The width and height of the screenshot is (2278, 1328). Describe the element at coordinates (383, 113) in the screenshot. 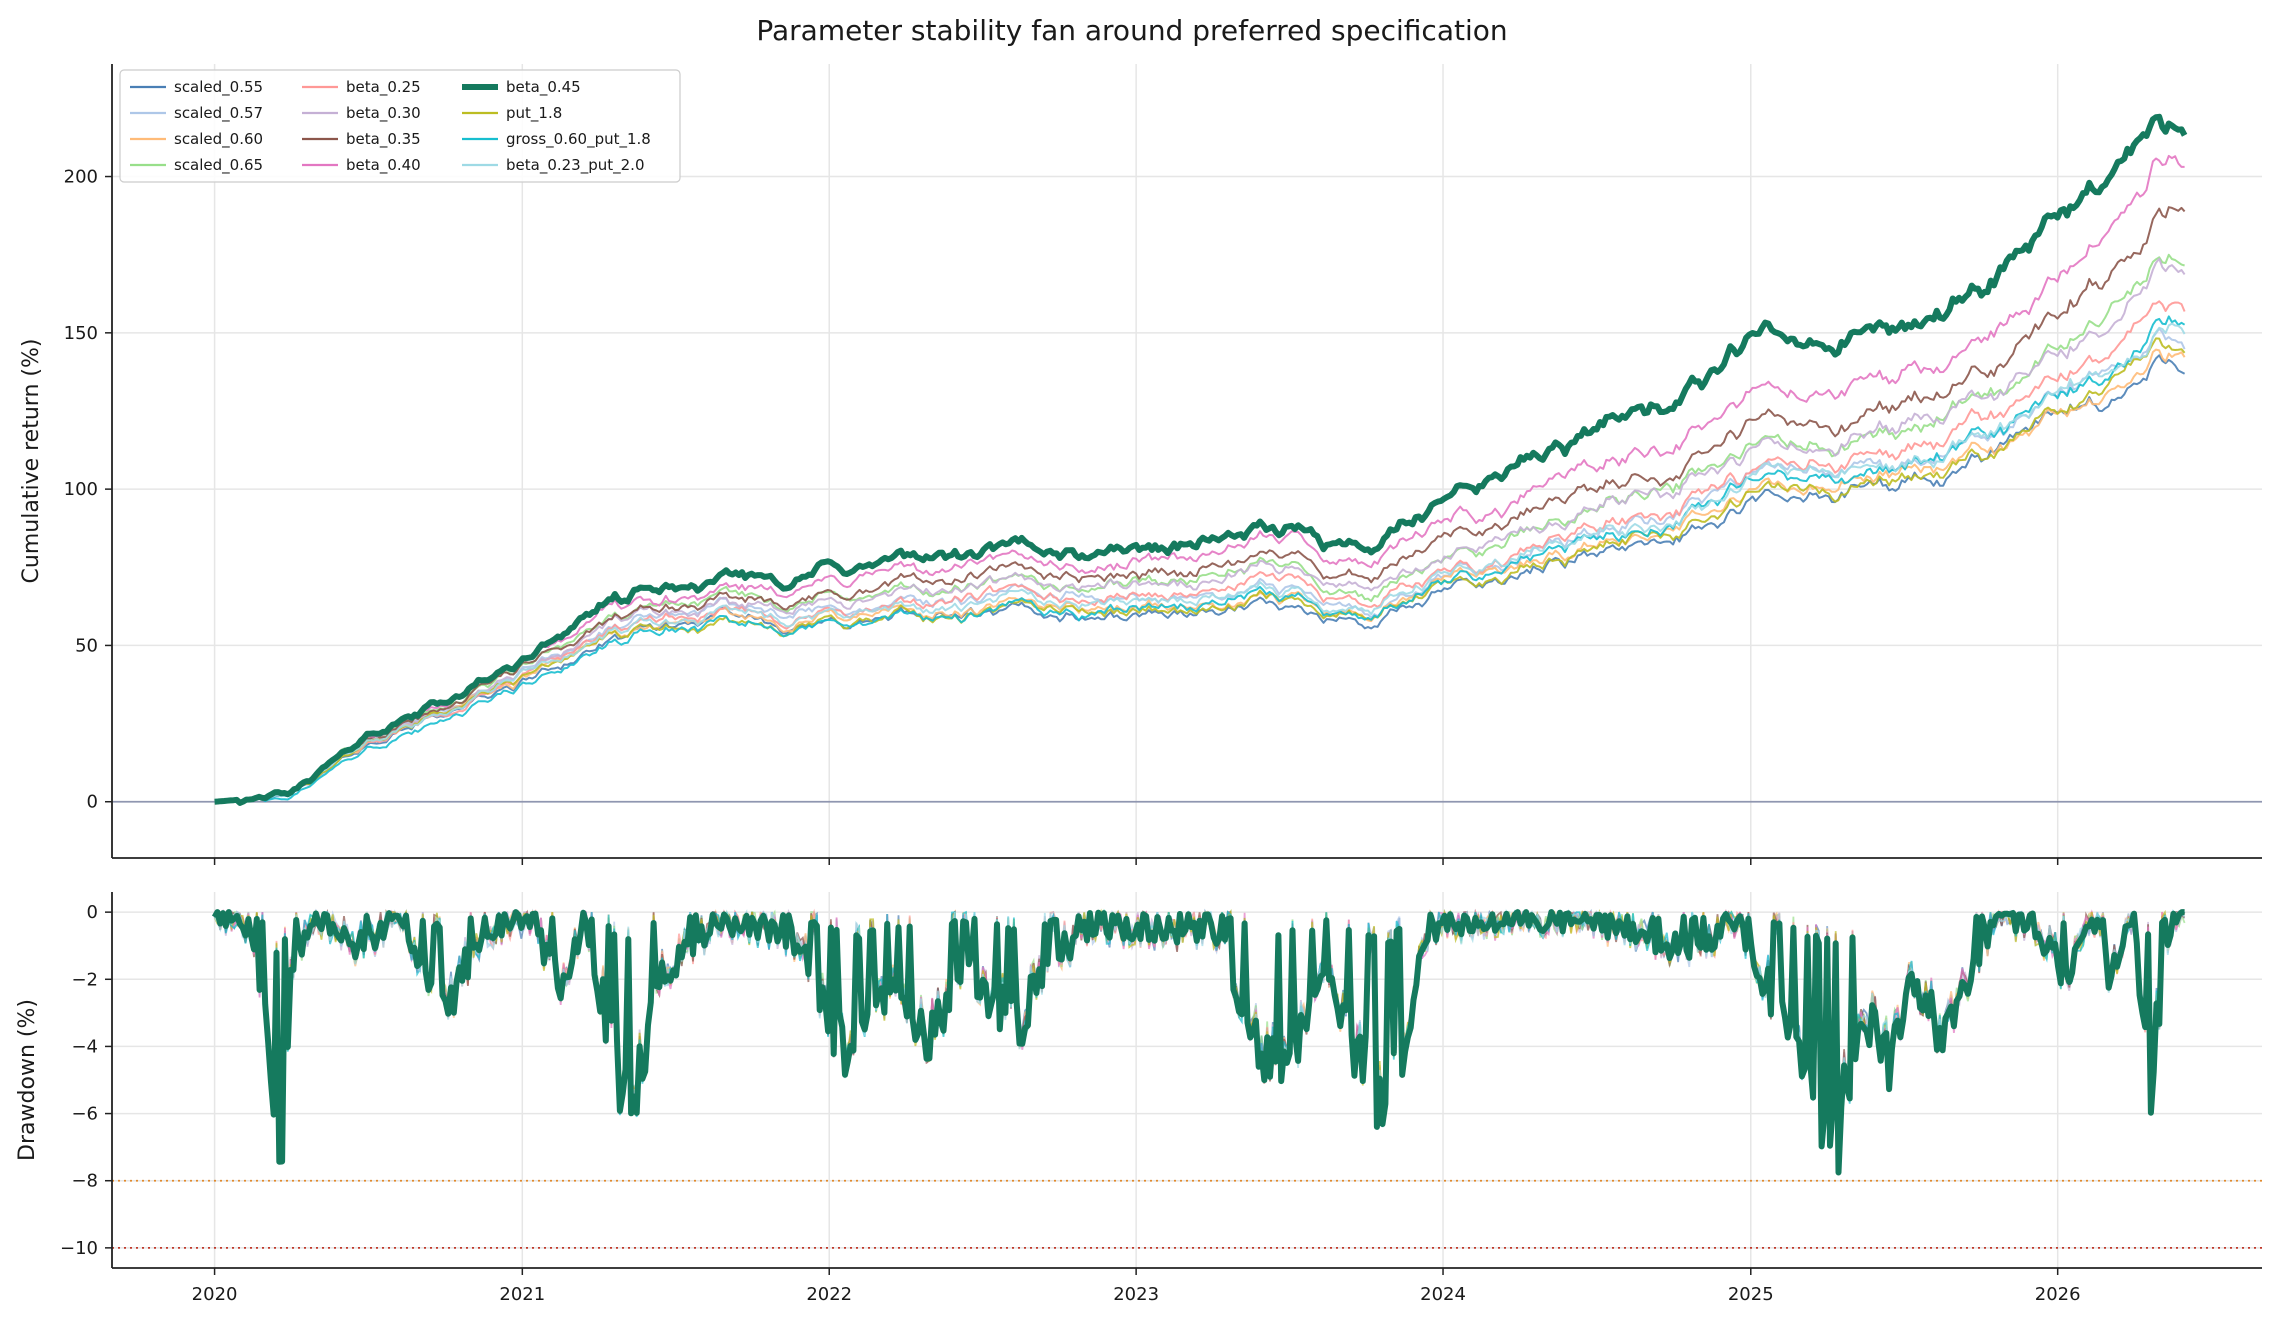

I see `legend-label-beta_0.30: beta_0.30` at that location.